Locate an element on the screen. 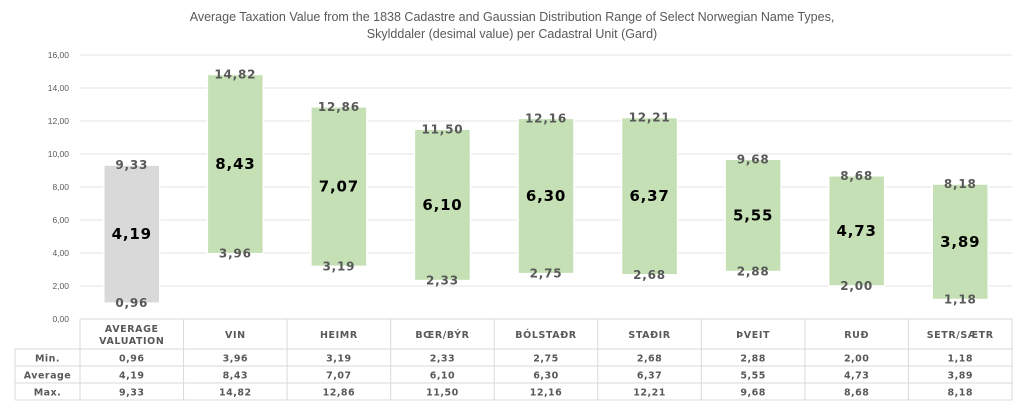 This screenshot has width=1024, height=406. average-label: 6,10 is located at coordinates (442, 205).